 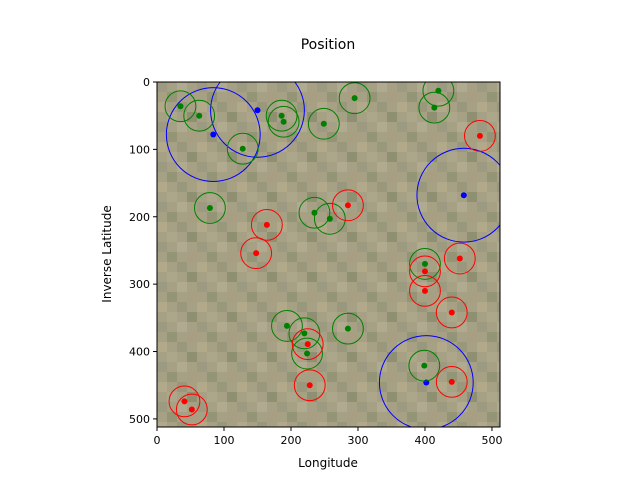 I want to click on y-tick-label: 400, so click(x=139, y=352).